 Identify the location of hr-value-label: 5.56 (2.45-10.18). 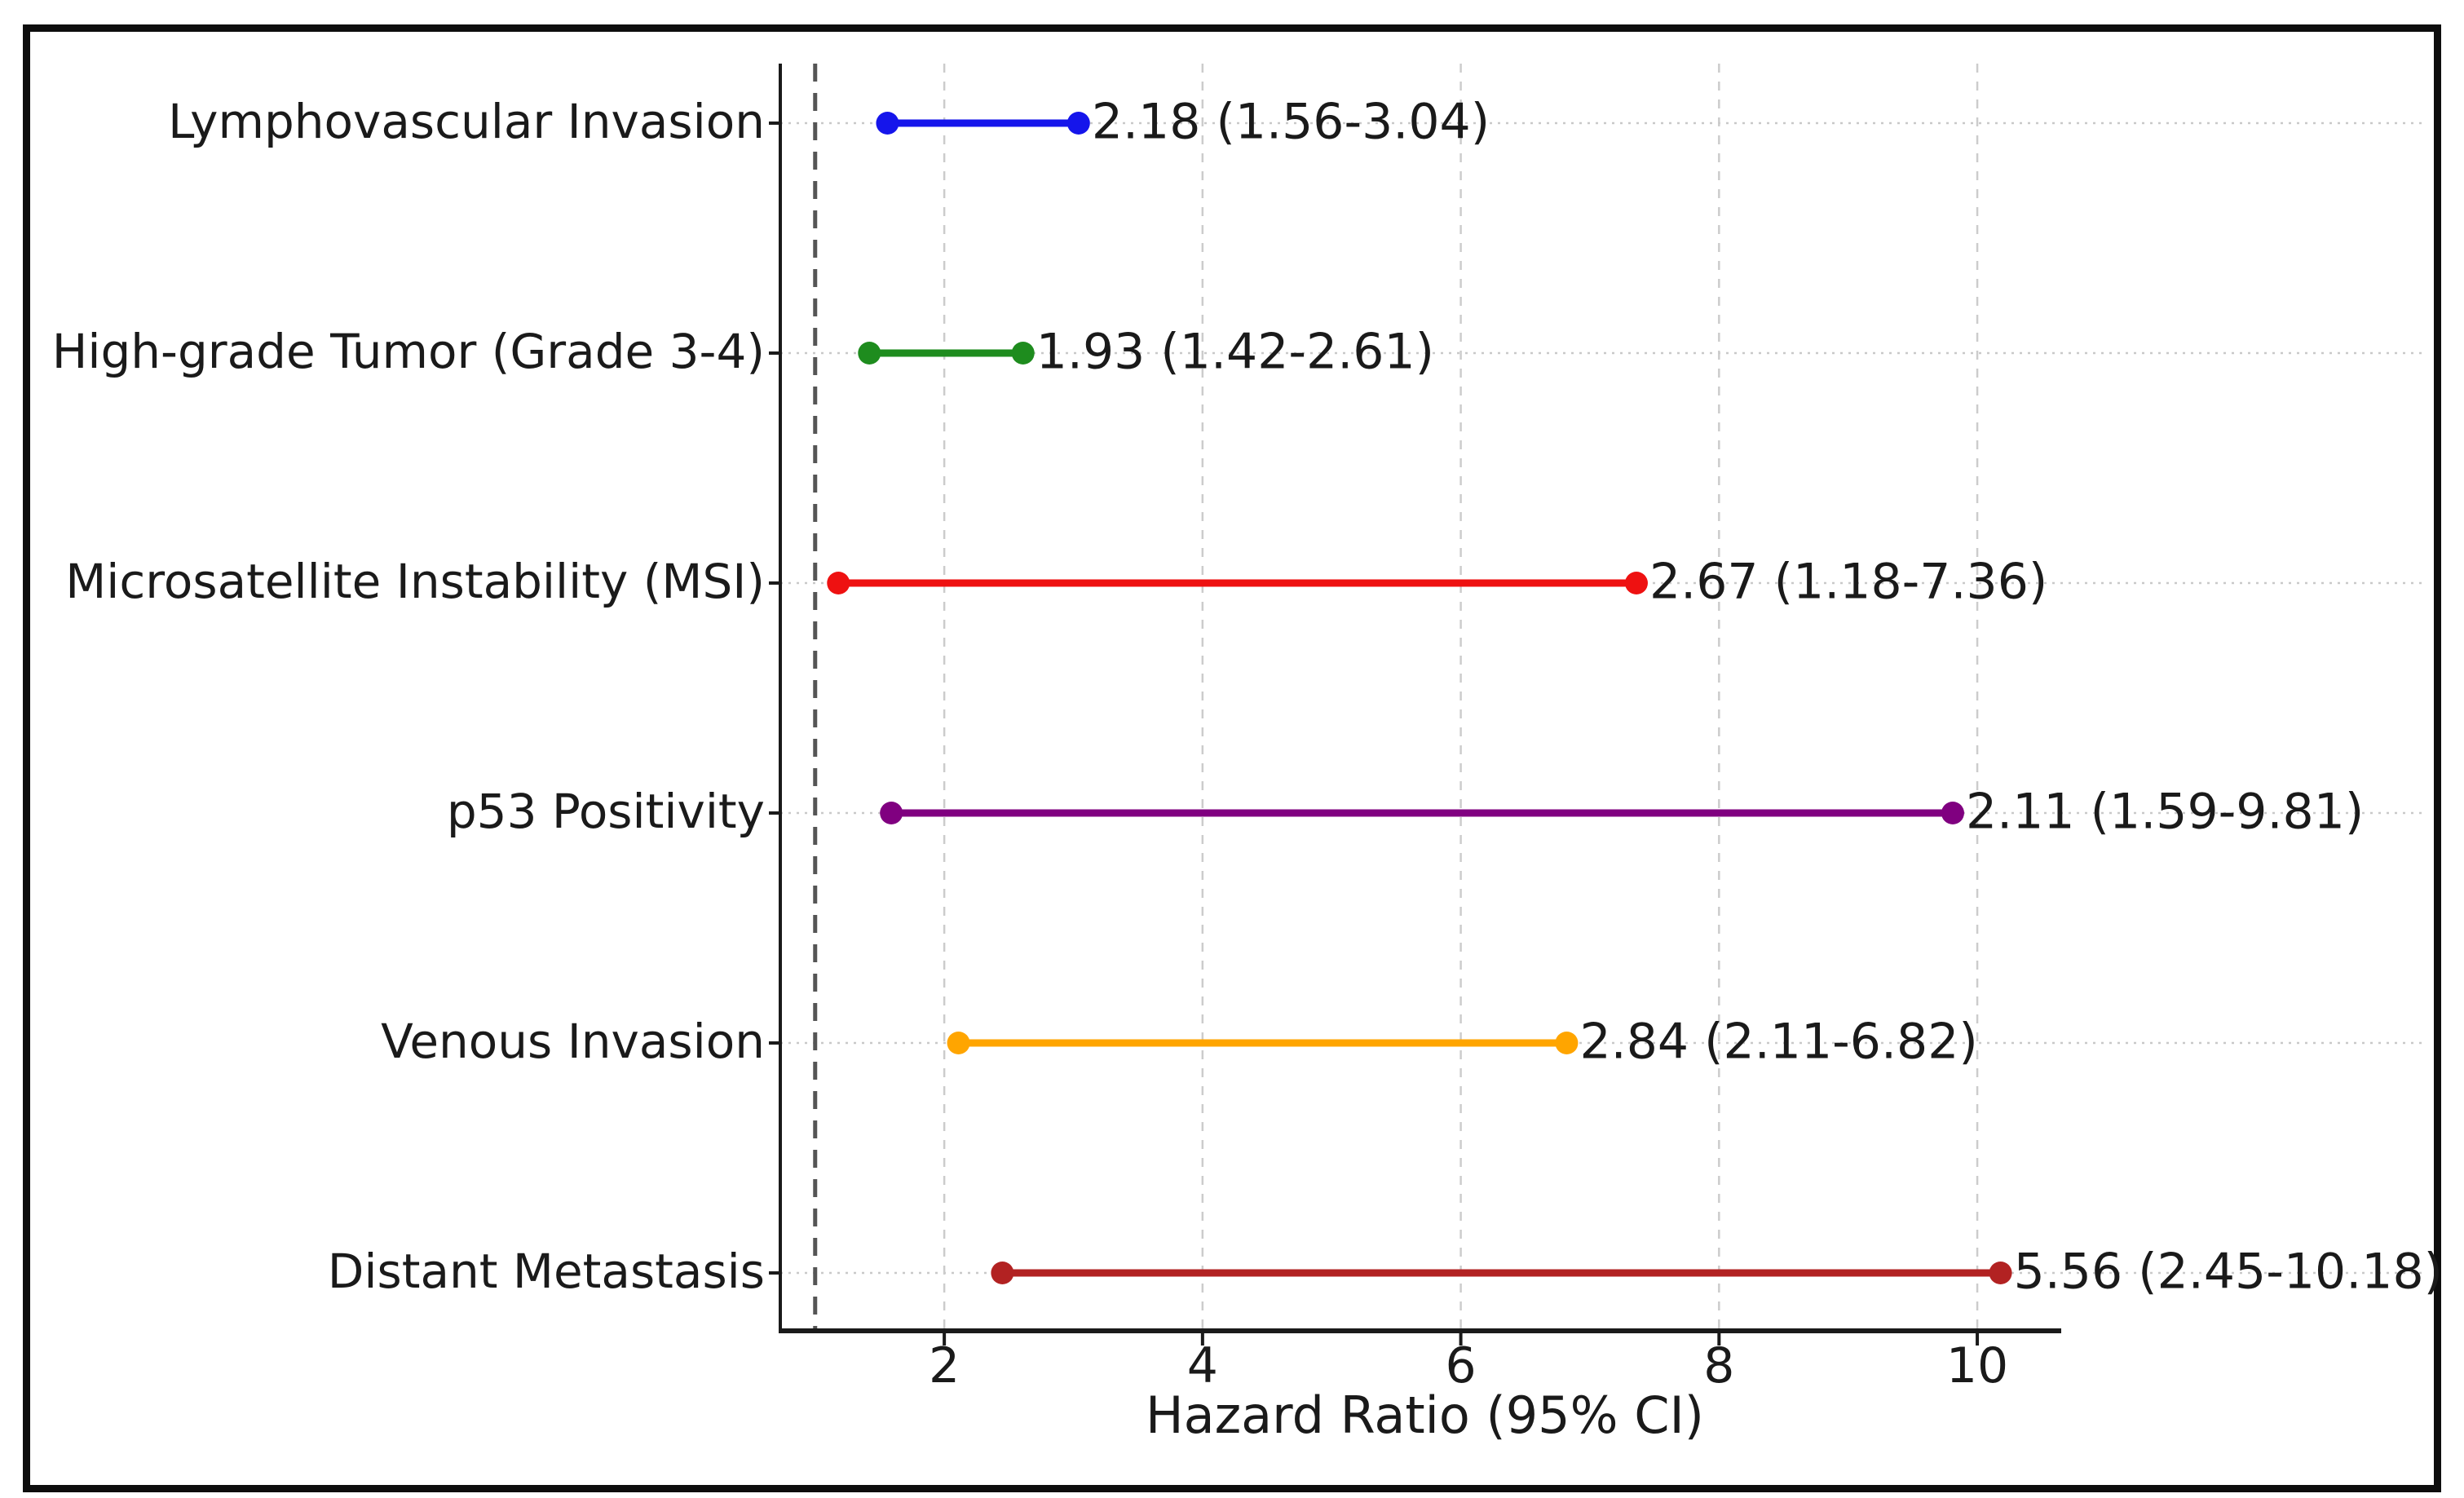
(2228, 1272).